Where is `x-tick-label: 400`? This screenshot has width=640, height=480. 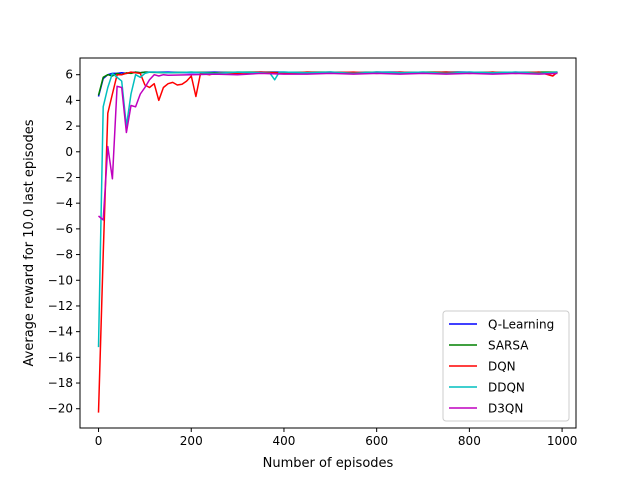
x-tick-label: 400 is located at coordinates (284, 441).